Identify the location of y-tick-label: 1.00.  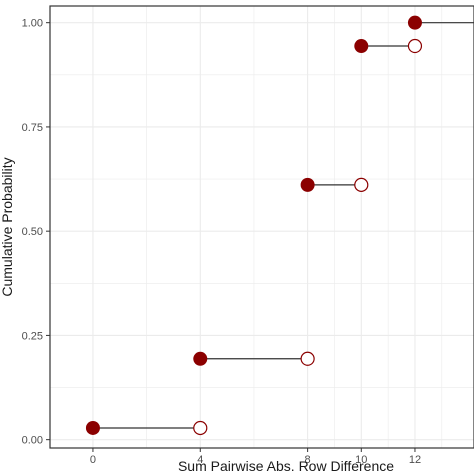
(32, 24).